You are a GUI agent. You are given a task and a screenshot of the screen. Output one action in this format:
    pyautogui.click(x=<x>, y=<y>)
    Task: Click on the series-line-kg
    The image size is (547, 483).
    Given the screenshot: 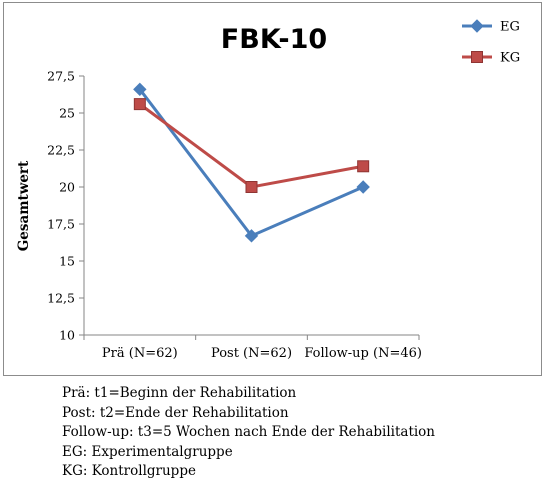 What is the action you would take?
    pyautogui.click(x=251, y=145)
    